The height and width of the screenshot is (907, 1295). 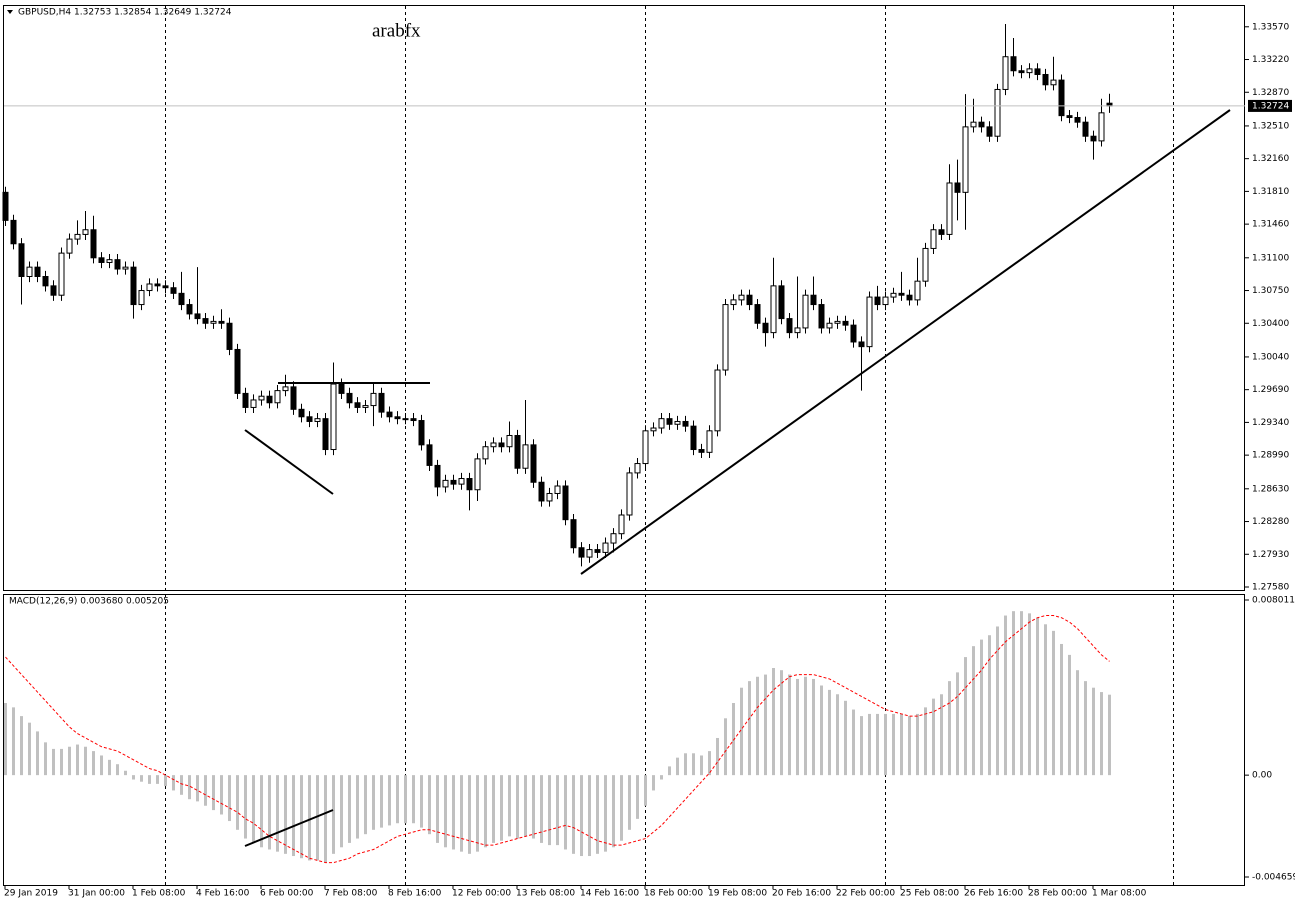 What do you see at coordinates (545, 894) in the screenshot?
I see `x-tick-label: 13 Feb 08:00` at bounding box center [545, 894].